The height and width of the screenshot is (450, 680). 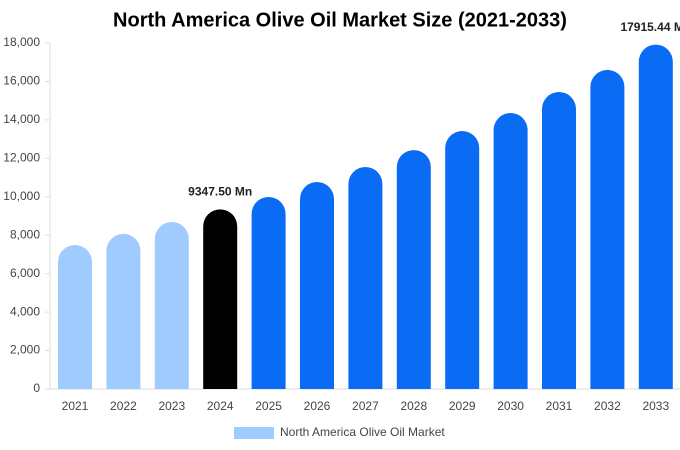 What do you see at coordinates (36, 388) in the screenshot?
I see `y-tick-label: 0` at bounding box center [36, 388].